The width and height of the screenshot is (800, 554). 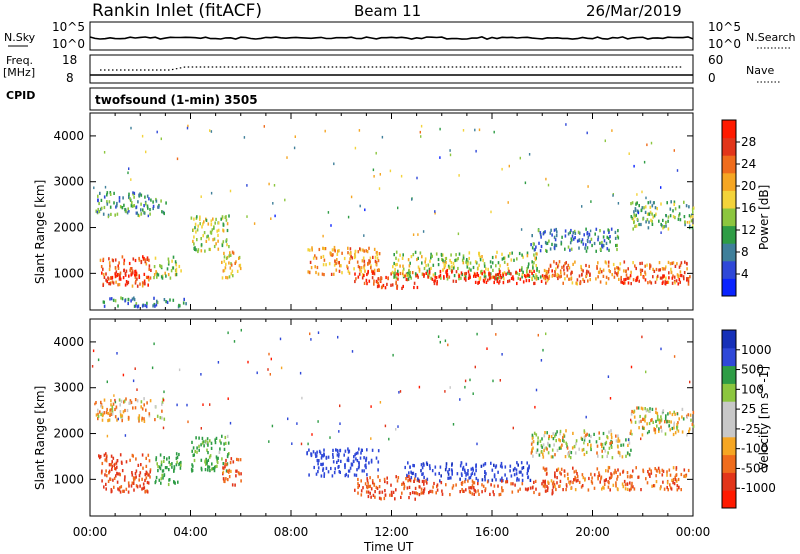 What do you see at coordinates (729, 129) in the screenshot?
I see `colorbar-swatch` at bounding box center [729, 129].